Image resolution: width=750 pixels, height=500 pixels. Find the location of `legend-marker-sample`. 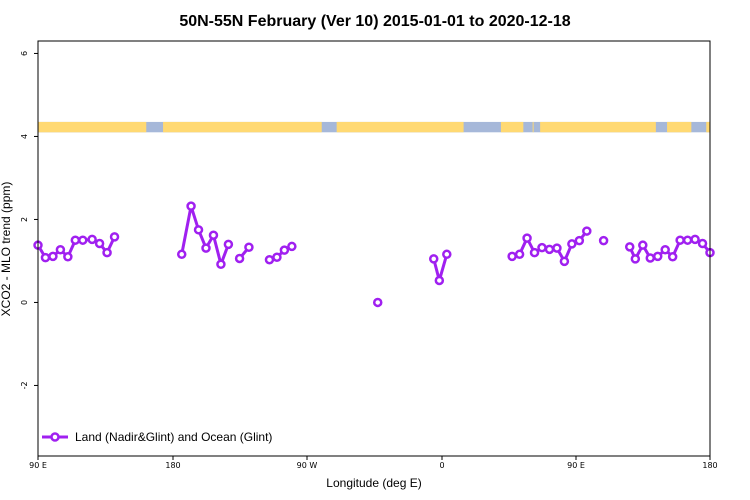

legend-marker-sample is located at coordinates (55, 437).